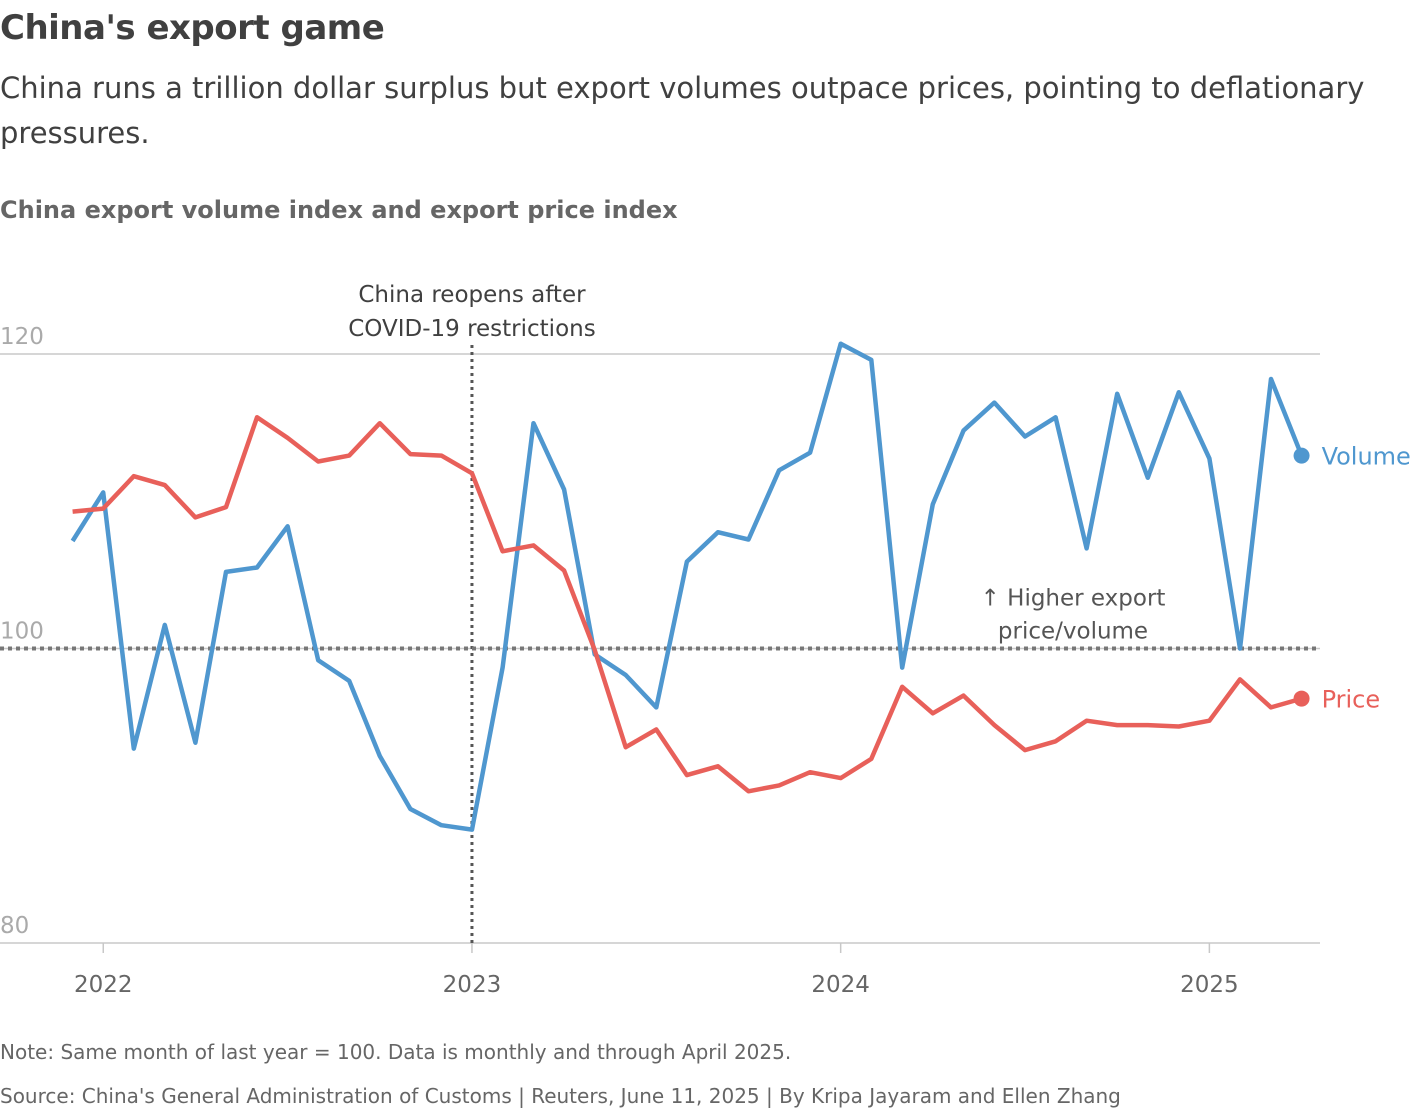  Describe the element at coordinates (1366, 457) in the screenshot. I see `series-label: Volume` at that location.